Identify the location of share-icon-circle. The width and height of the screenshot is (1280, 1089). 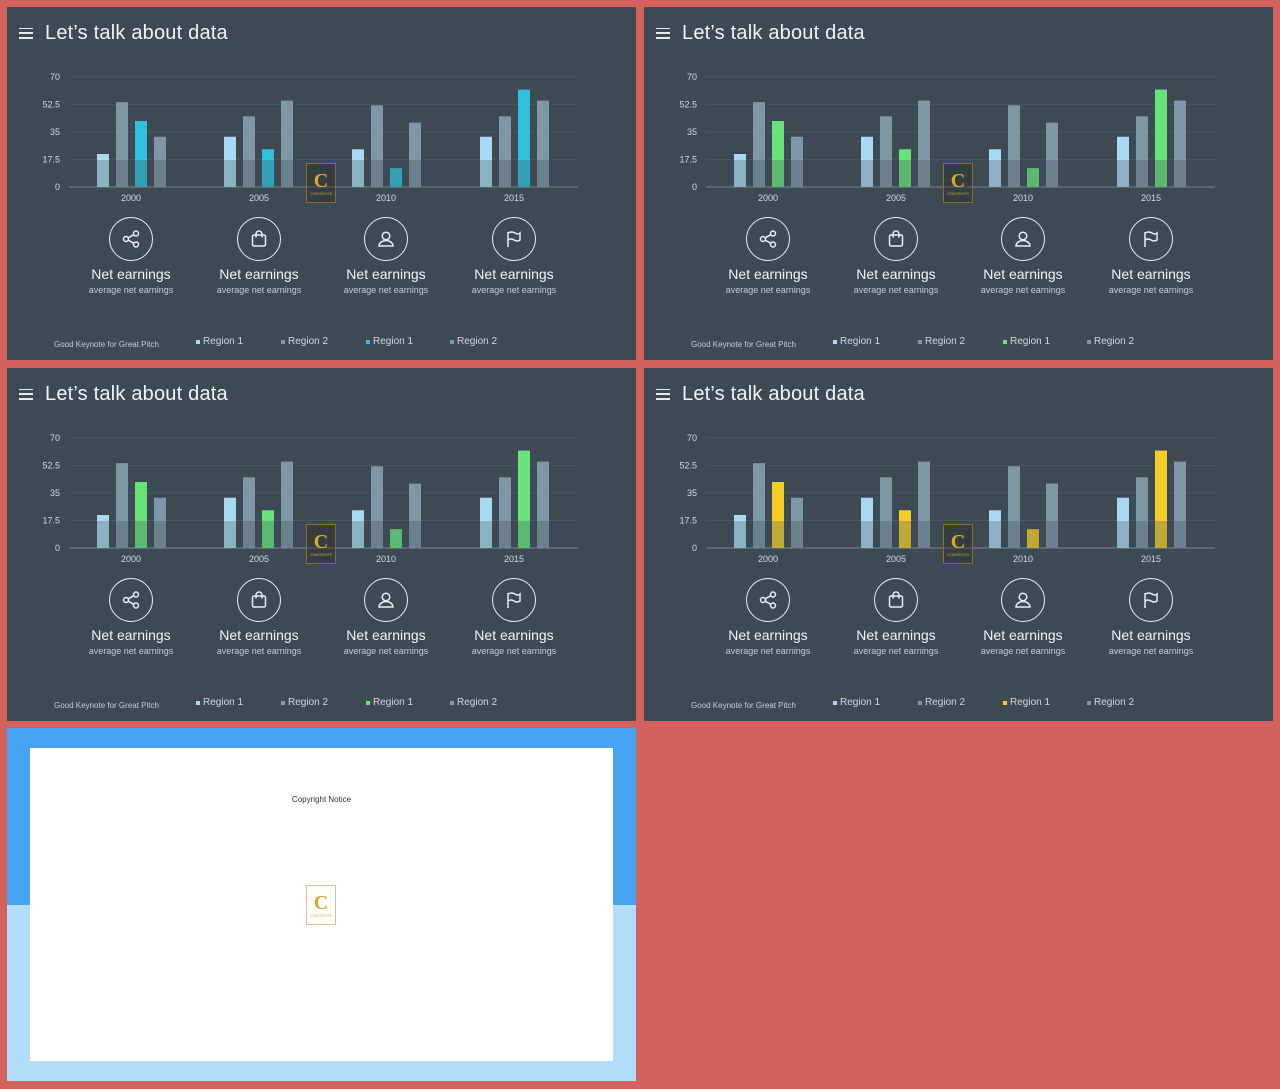
(768, 239).